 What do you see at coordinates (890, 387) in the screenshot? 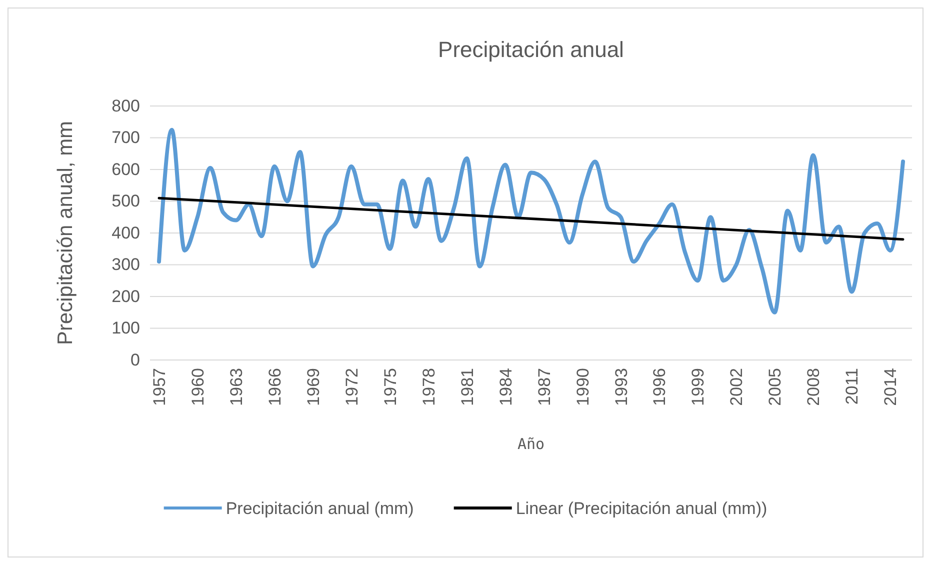
I see `x-tick-label: 2014` at bounding box center [890, 387].